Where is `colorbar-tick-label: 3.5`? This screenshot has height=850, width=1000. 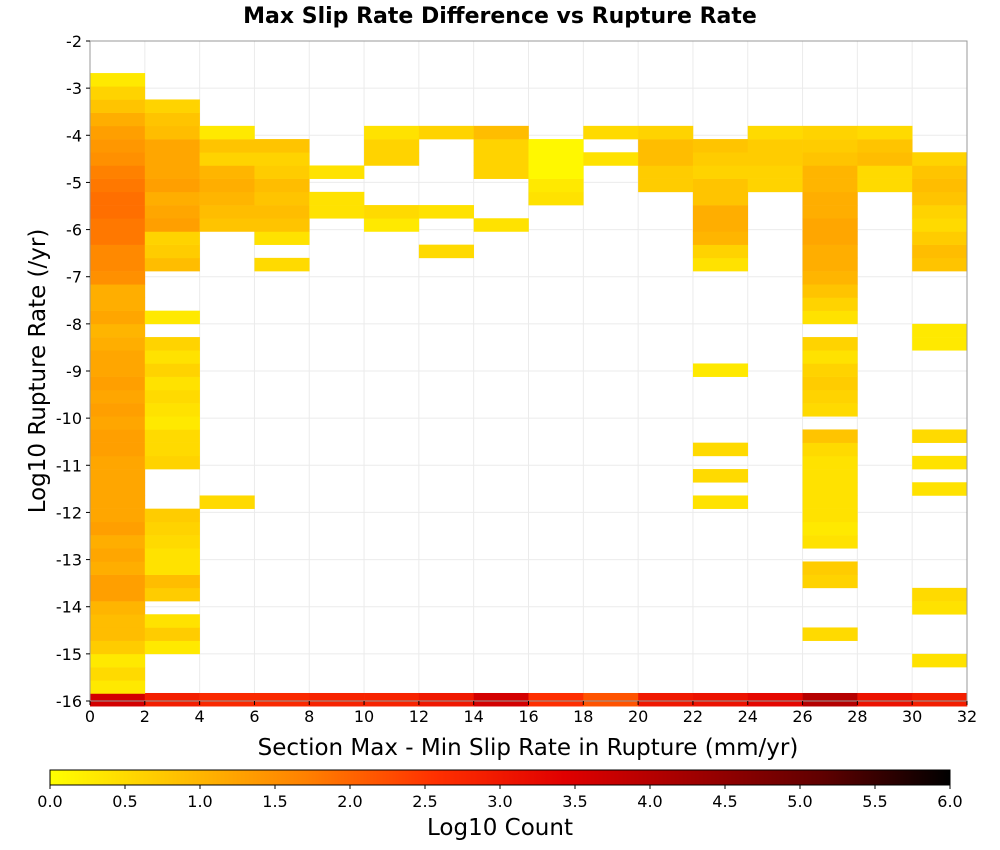
colorbar-tick-label: 3.5 is located at coordinates (574, 801).